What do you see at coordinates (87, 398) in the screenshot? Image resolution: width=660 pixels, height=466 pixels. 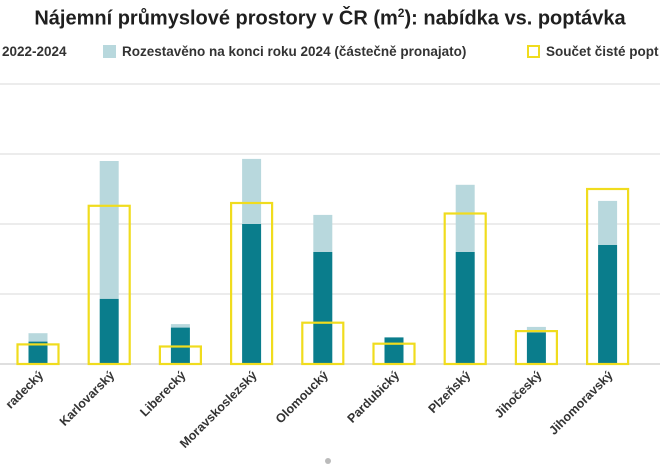 I see `x-tick-label: Karlovarský` at bounding box center [87, 398].